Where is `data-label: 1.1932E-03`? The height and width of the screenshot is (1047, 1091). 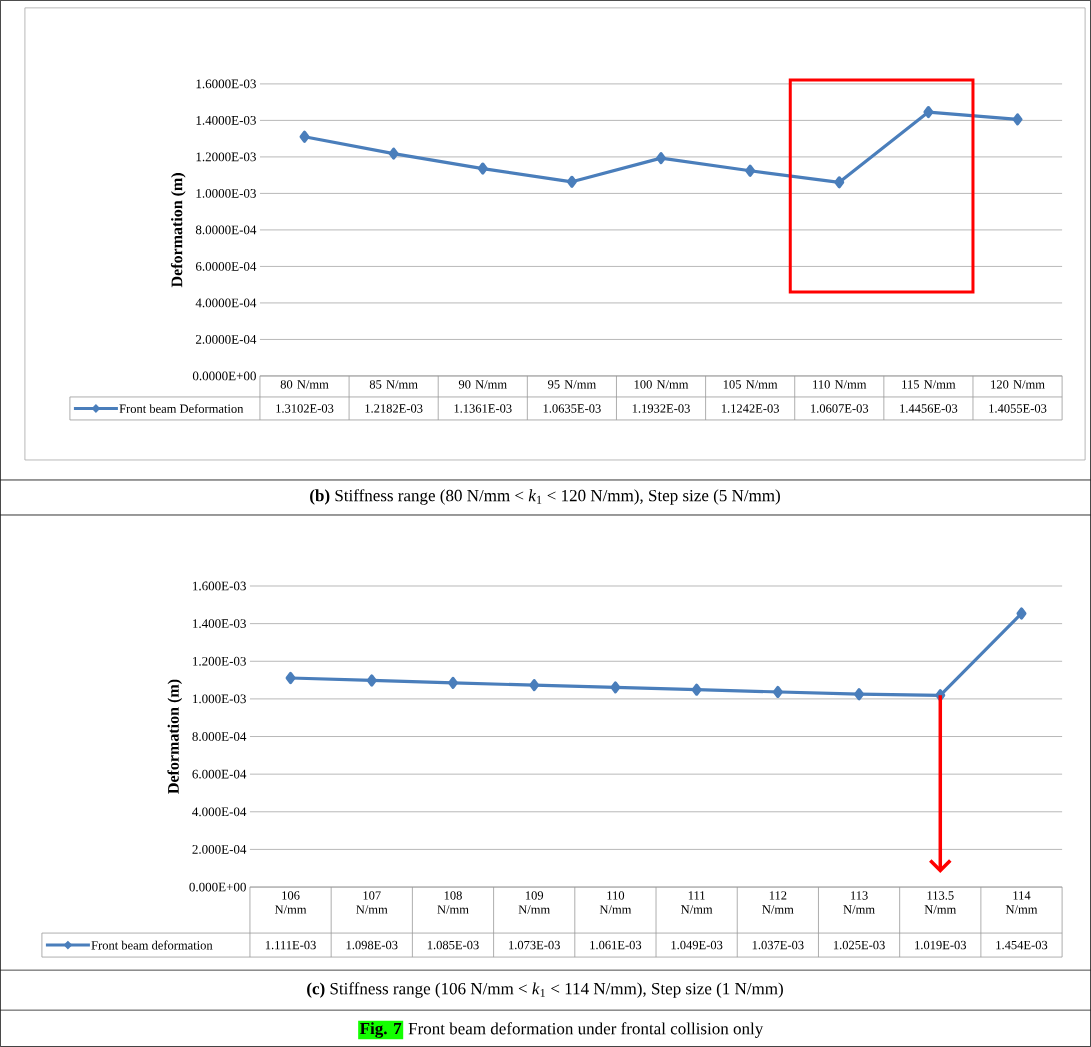
data-label: 1.1932E-03 is located at coordinates (661, 408).